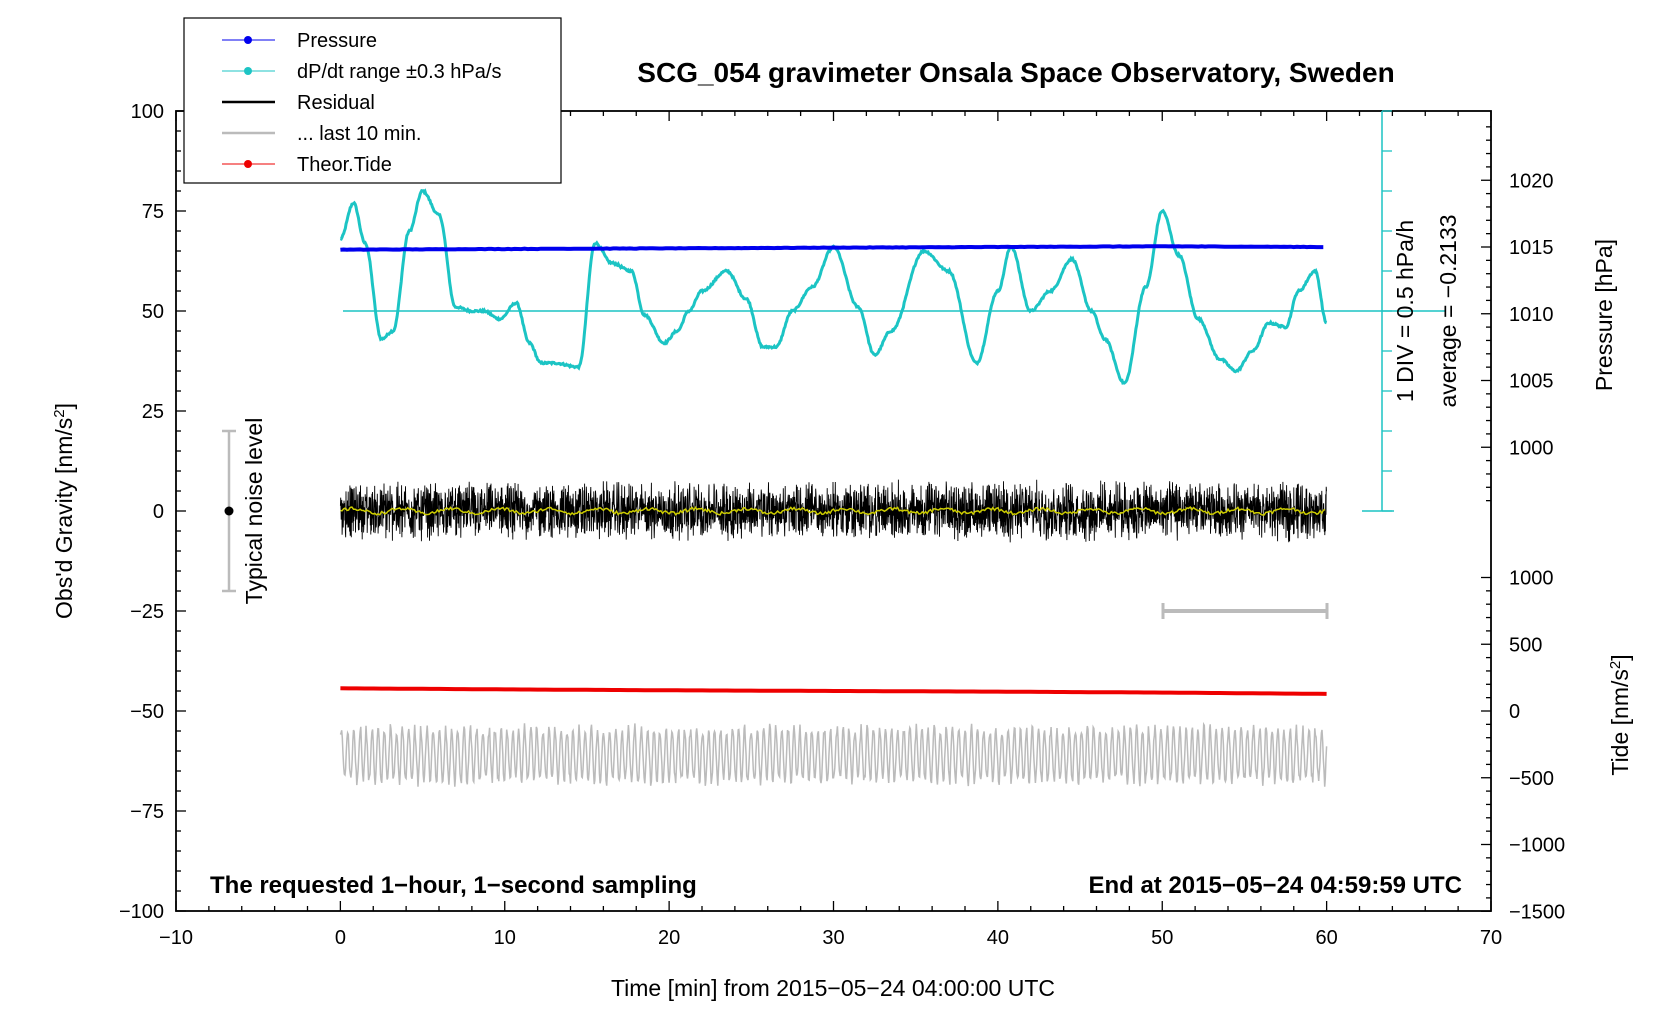  I want to click on pressure-tick-label: 1015, so click(1531, 248).